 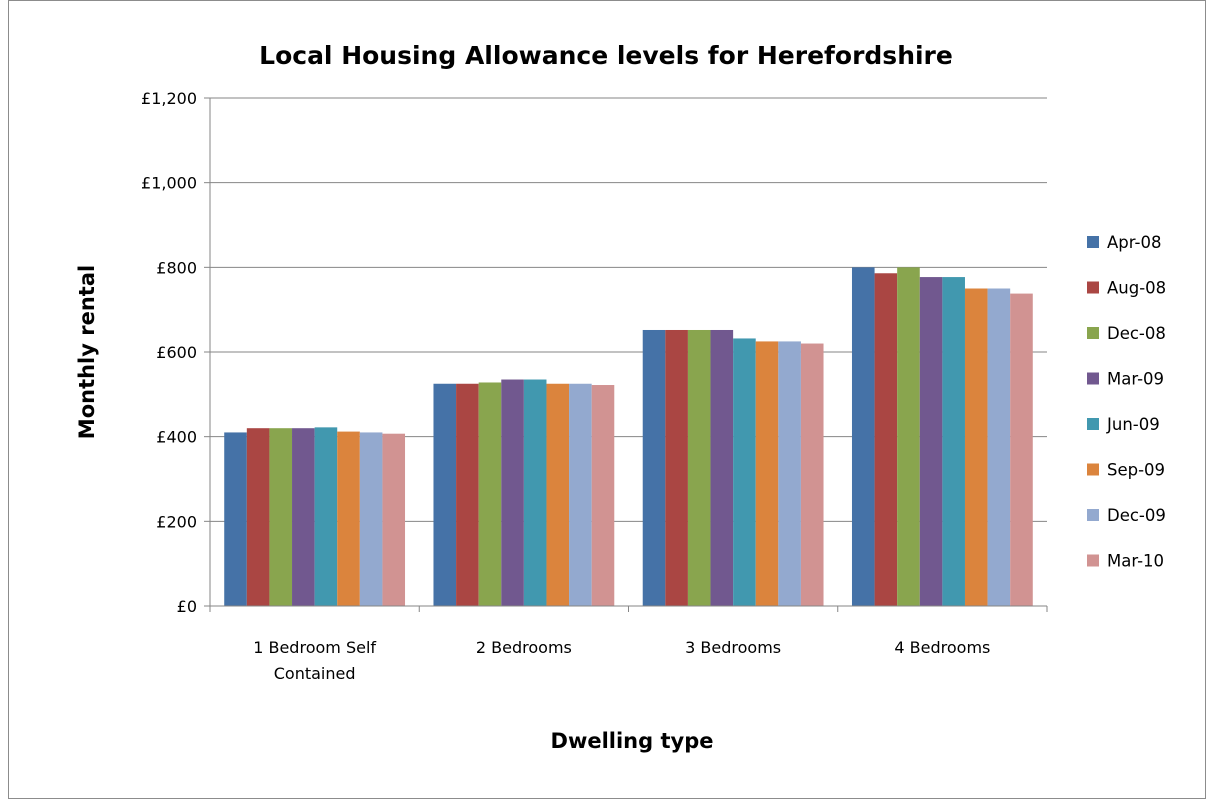 I want to click on legend-label: Dec-08, so click(x=1136, y=333).